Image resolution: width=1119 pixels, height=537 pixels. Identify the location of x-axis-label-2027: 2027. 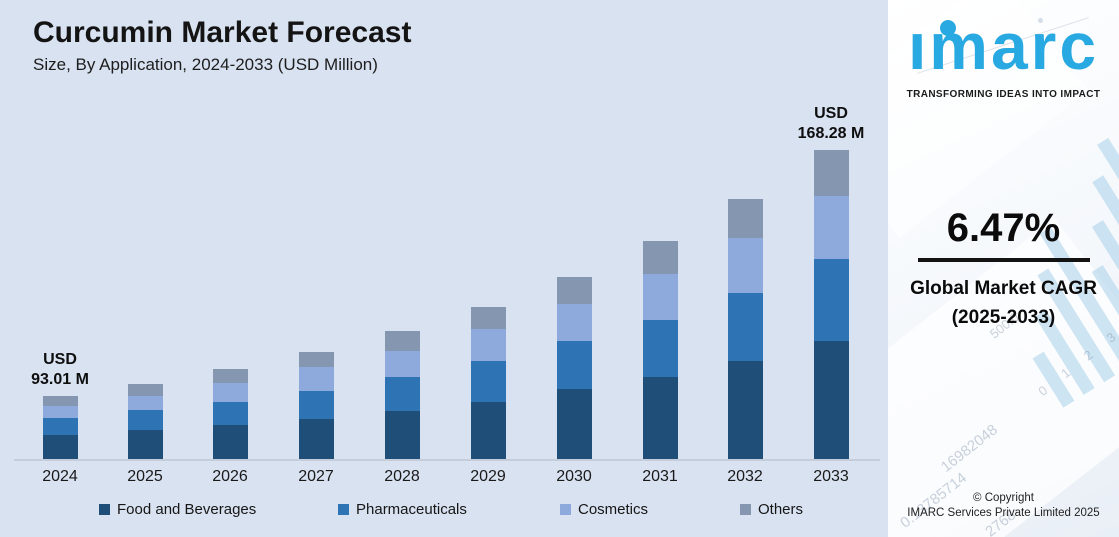
(316, 476).